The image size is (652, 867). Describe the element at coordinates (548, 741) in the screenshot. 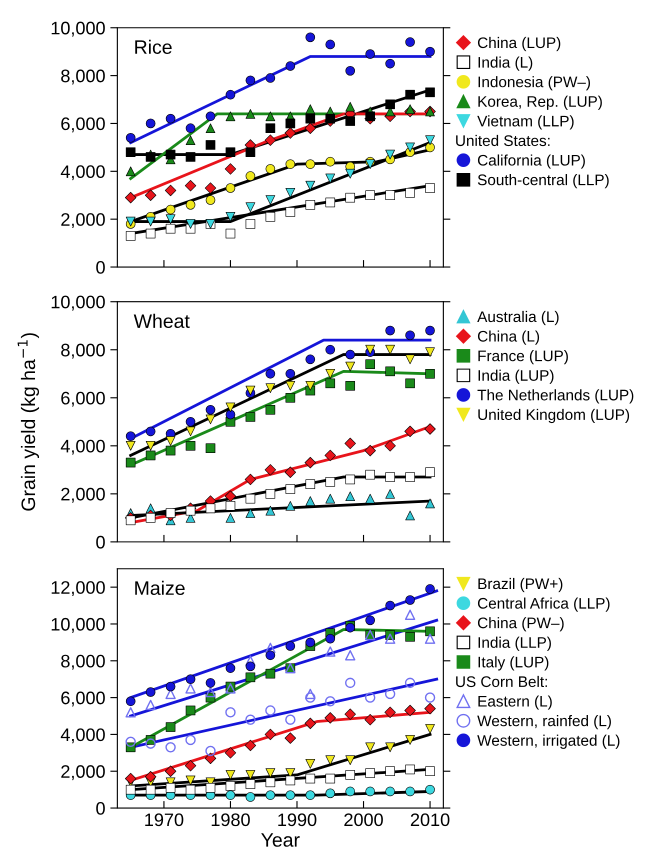

I see `legend-label: Western, irrigated (L)` at that location.